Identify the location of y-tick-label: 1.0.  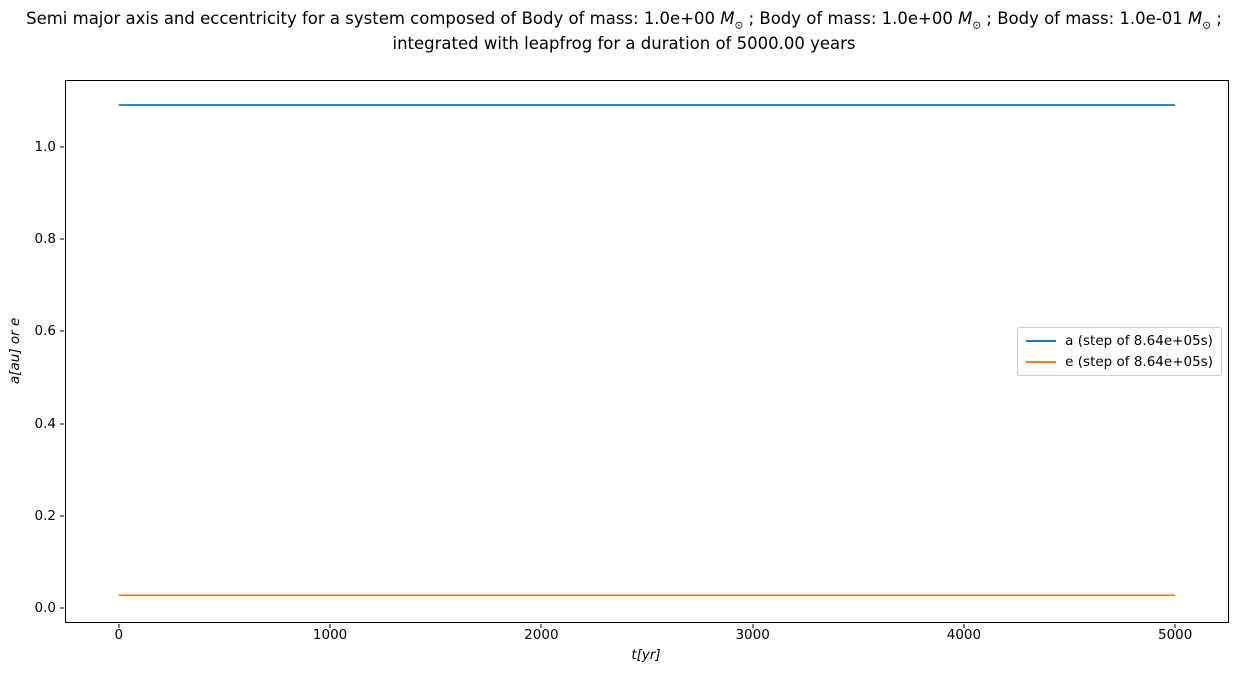
(45, 146).